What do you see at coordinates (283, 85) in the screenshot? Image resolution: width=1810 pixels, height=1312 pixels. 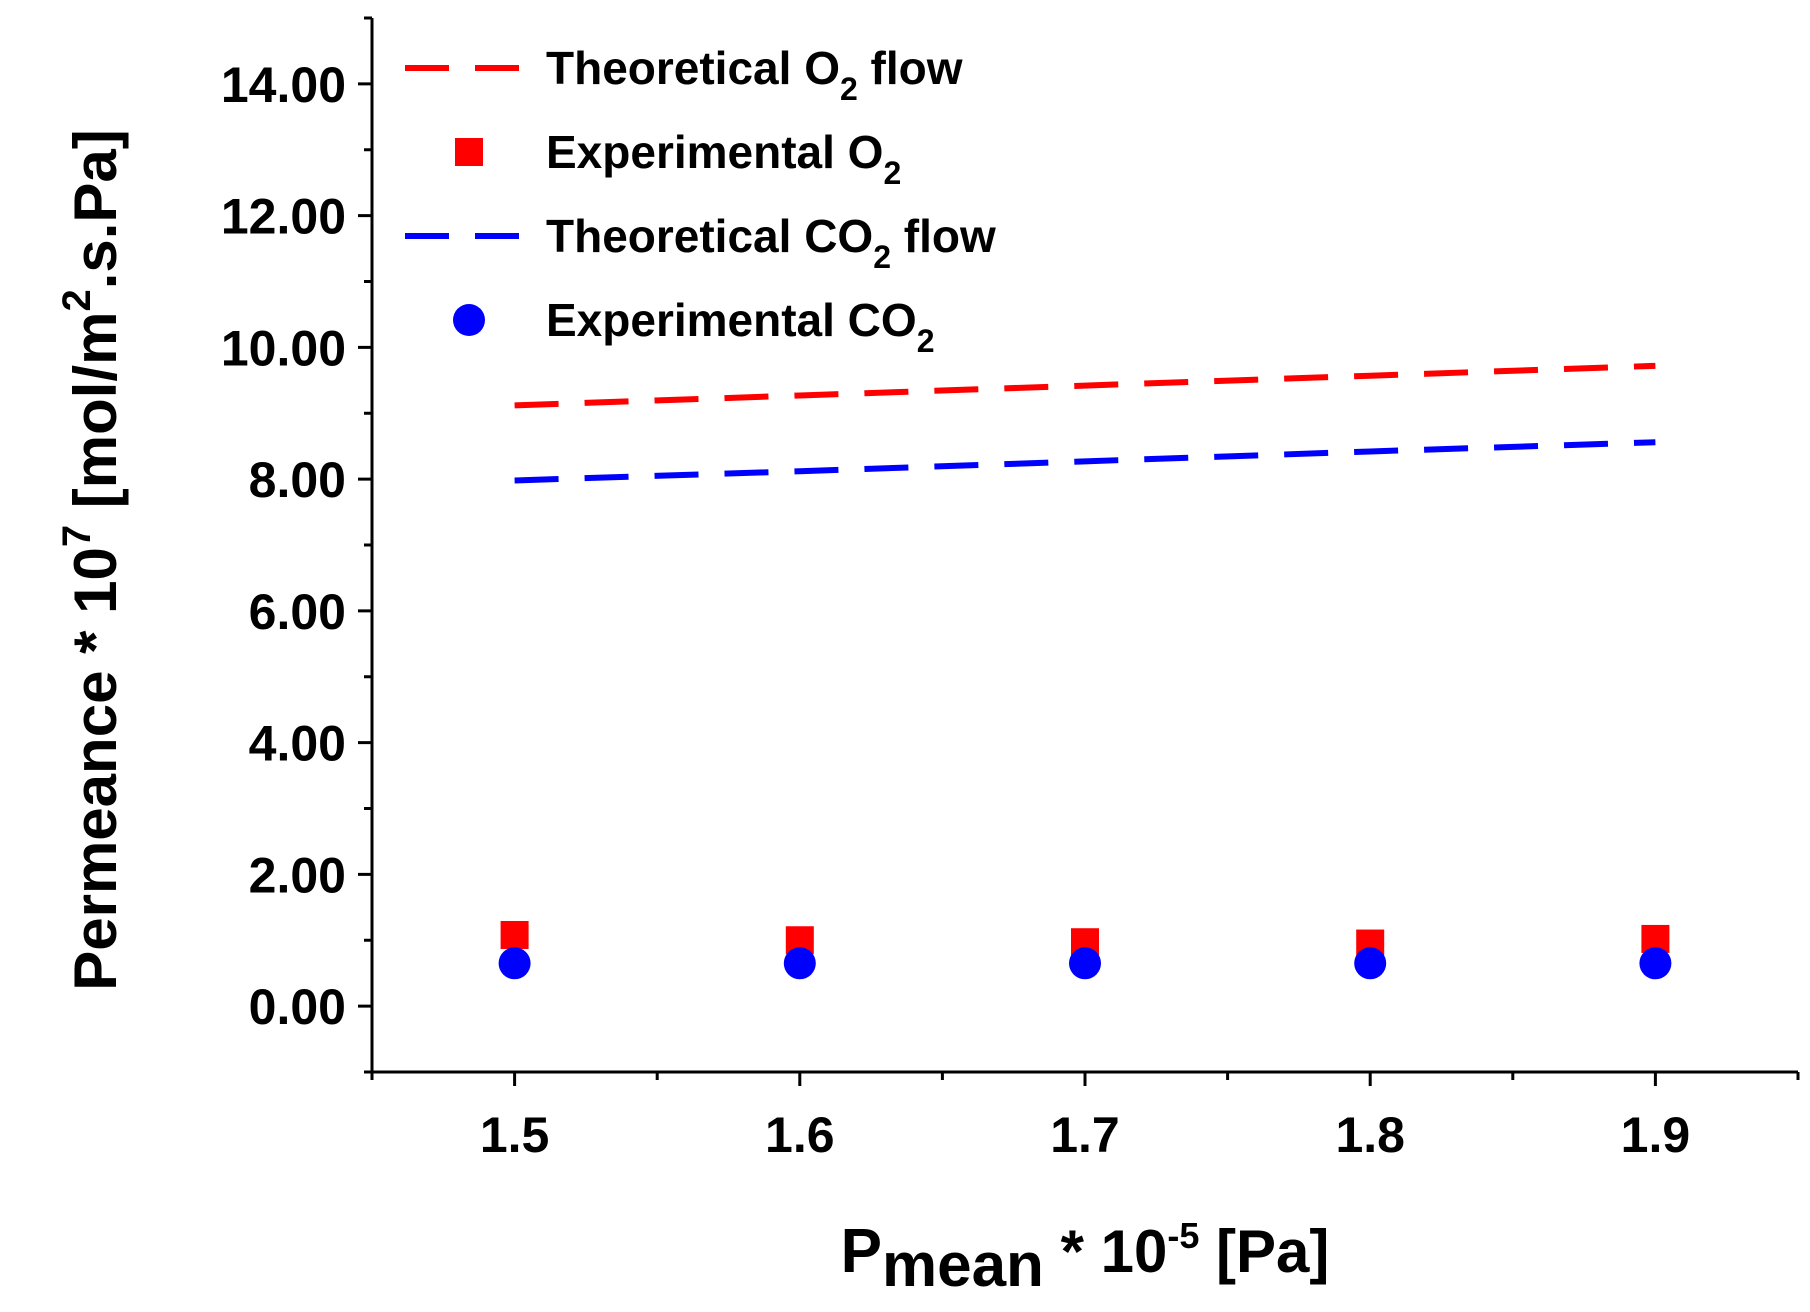 I see `y-tick-label: 14.00` at bounding box center [283, 85].